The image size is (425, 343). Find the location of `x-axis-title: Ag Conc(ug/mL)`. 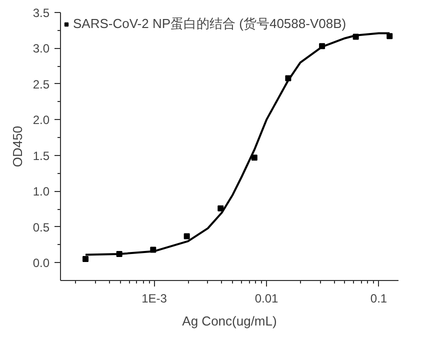

x-axis-title: Ag Conc(ug/mL) is located at coordinates (229, 321).